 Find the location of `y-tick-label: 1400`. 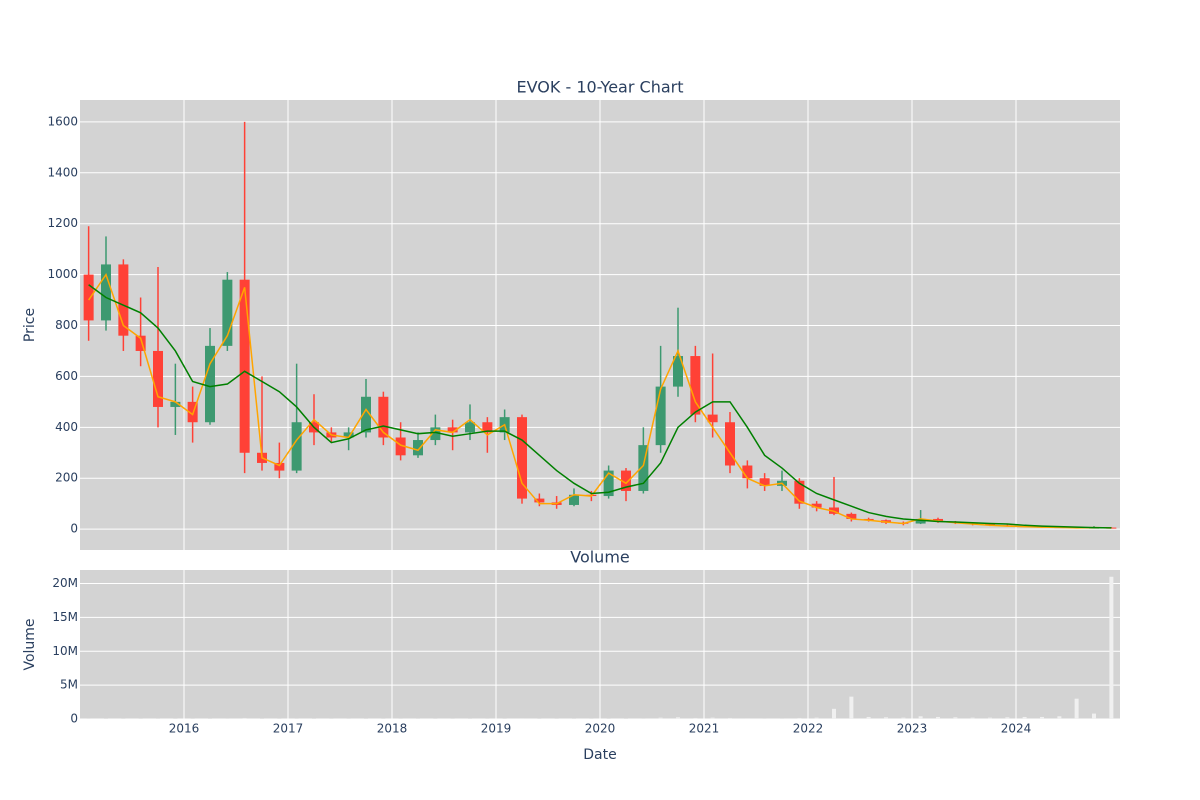

y-tick-label: 1400 is located at coordinates (62, 172).